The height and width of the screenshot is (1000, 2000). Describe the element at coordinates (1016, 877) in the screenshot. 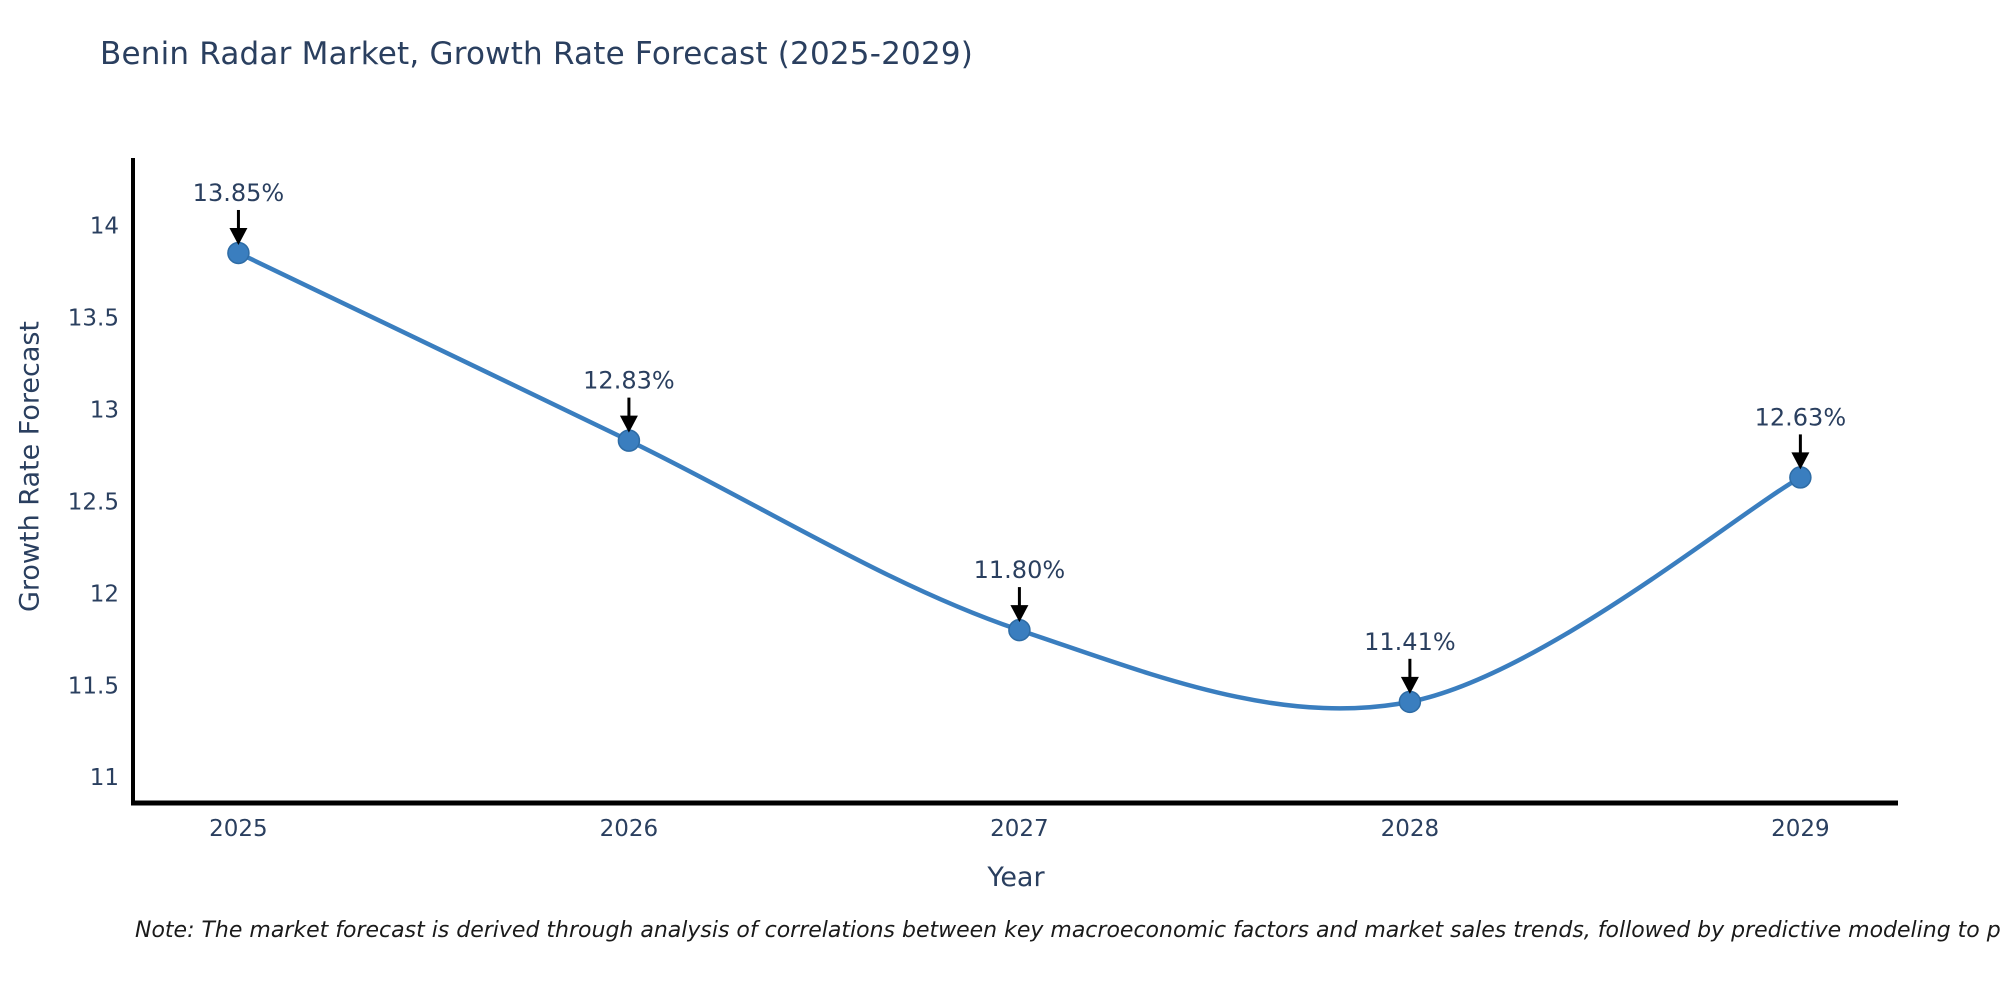

I see `x-axis-title: Year` at that location.